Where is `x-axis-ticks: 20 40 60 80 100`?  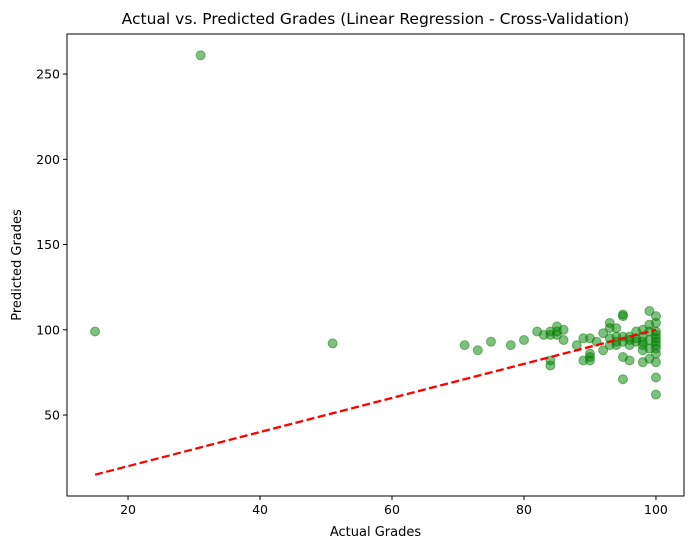 x-axis-ticks: 20 40 60 80 100 is located at coordinates (394, 506).